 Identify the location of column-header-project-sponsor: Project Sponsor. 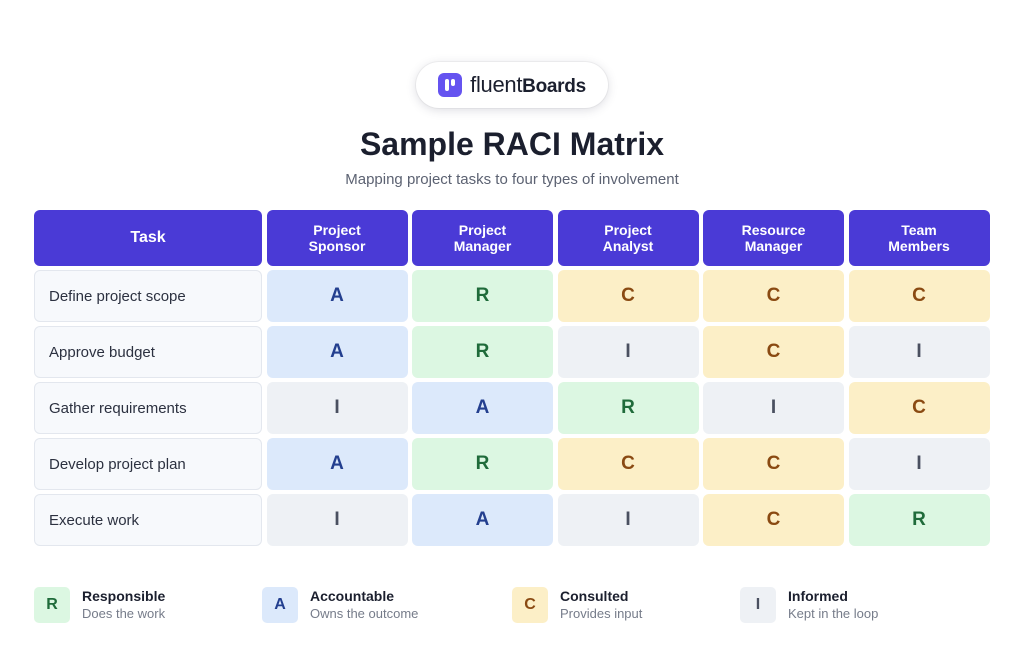
(337, 238).